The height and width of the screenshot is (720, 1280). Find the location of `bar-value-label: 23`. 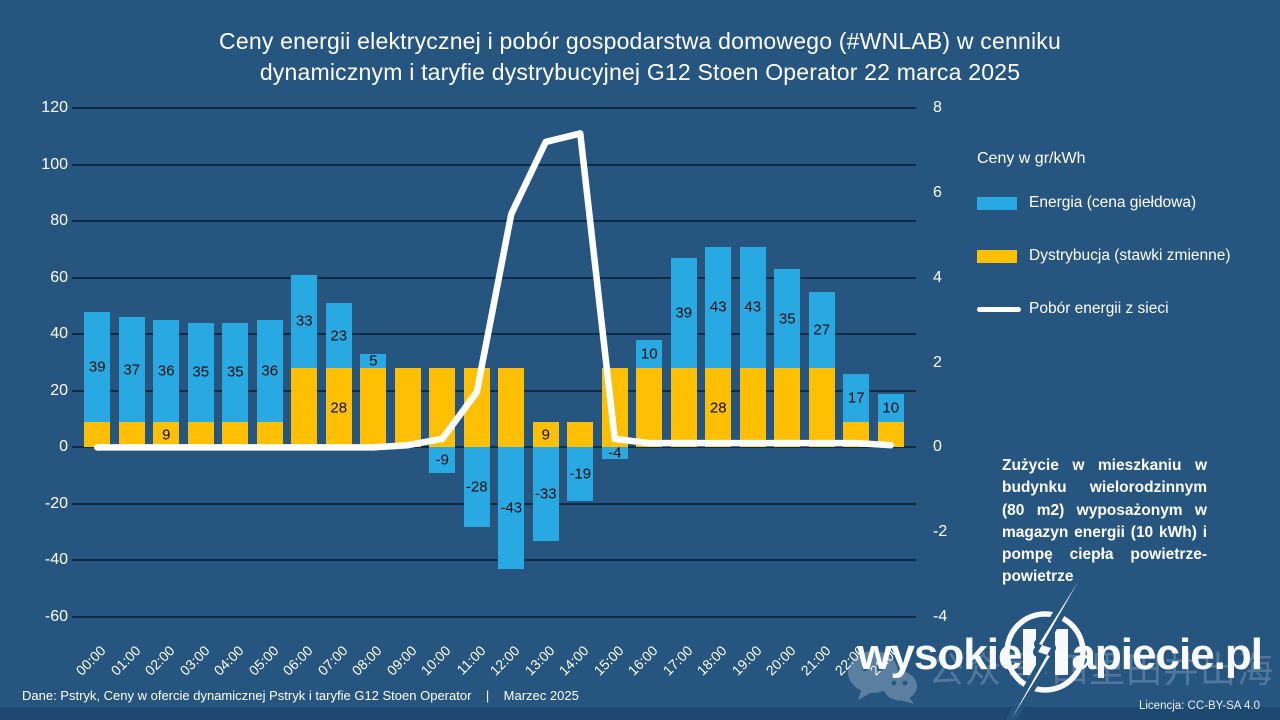

bar-value-label: 23 is located at coordinates (339, 336).